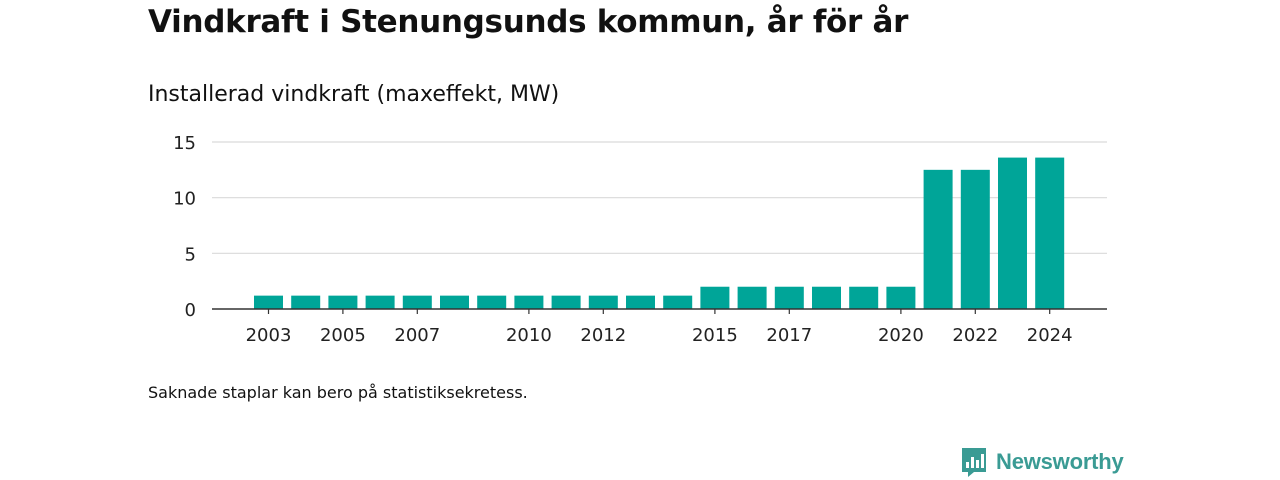  Describe the element at coordinates (659, 327) in the screenshot. I see `x-axis-tick-labels: 2003 2005 2007 2010 2012 2015 2017 2020 2022 2024` at that location.